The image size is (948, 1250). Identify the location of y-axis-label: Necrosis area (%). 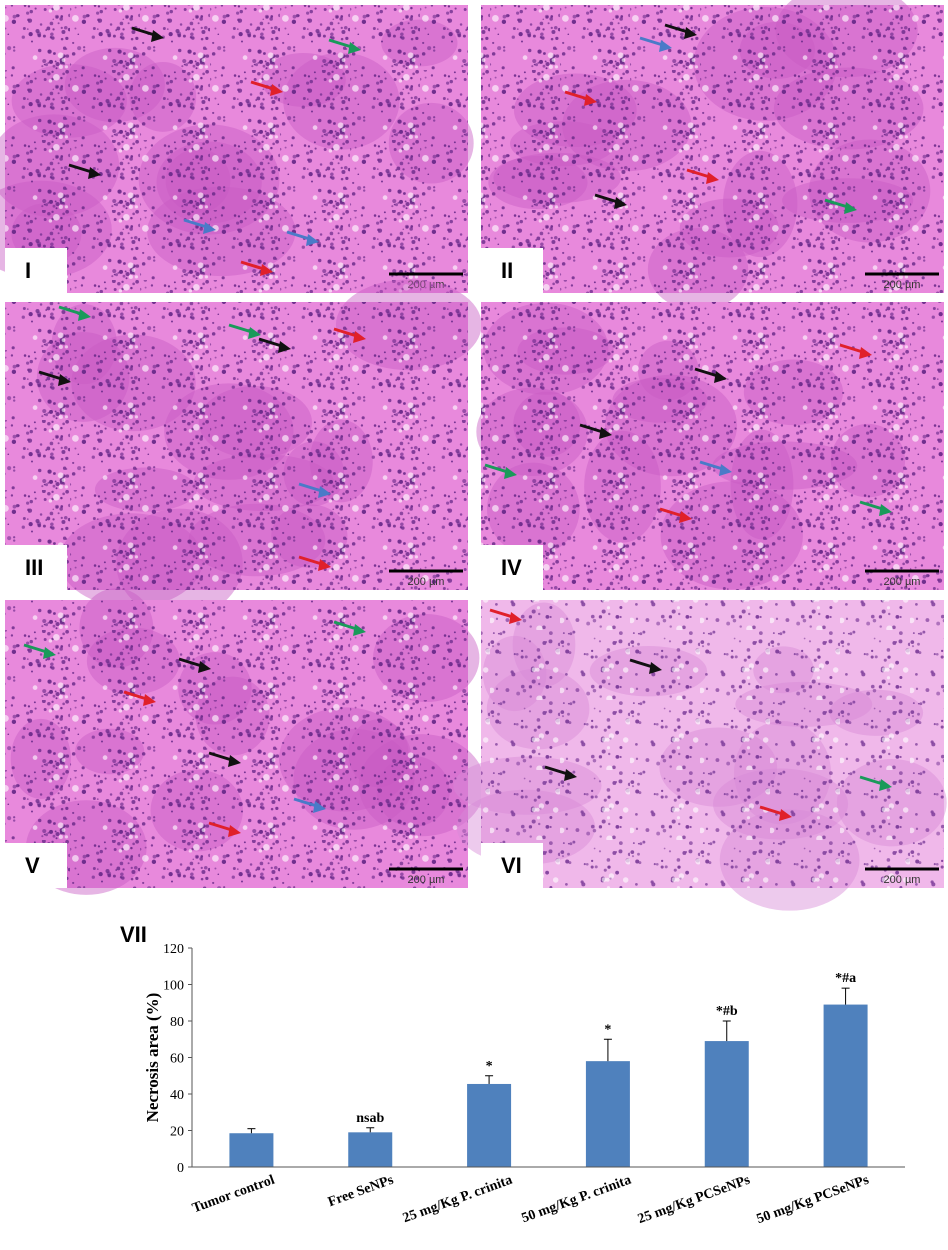
(152, 1058).